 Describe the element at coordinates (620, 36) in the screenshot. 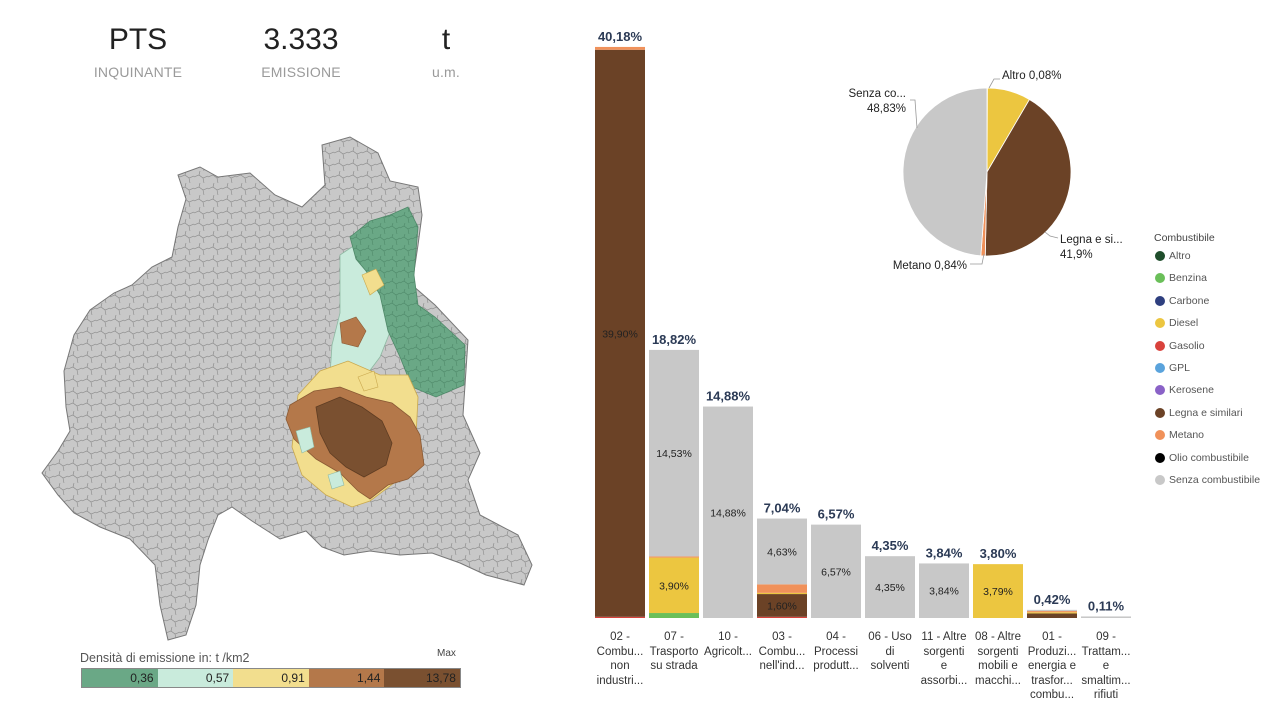

I see `bar-total-label: 40,18%` at that location.